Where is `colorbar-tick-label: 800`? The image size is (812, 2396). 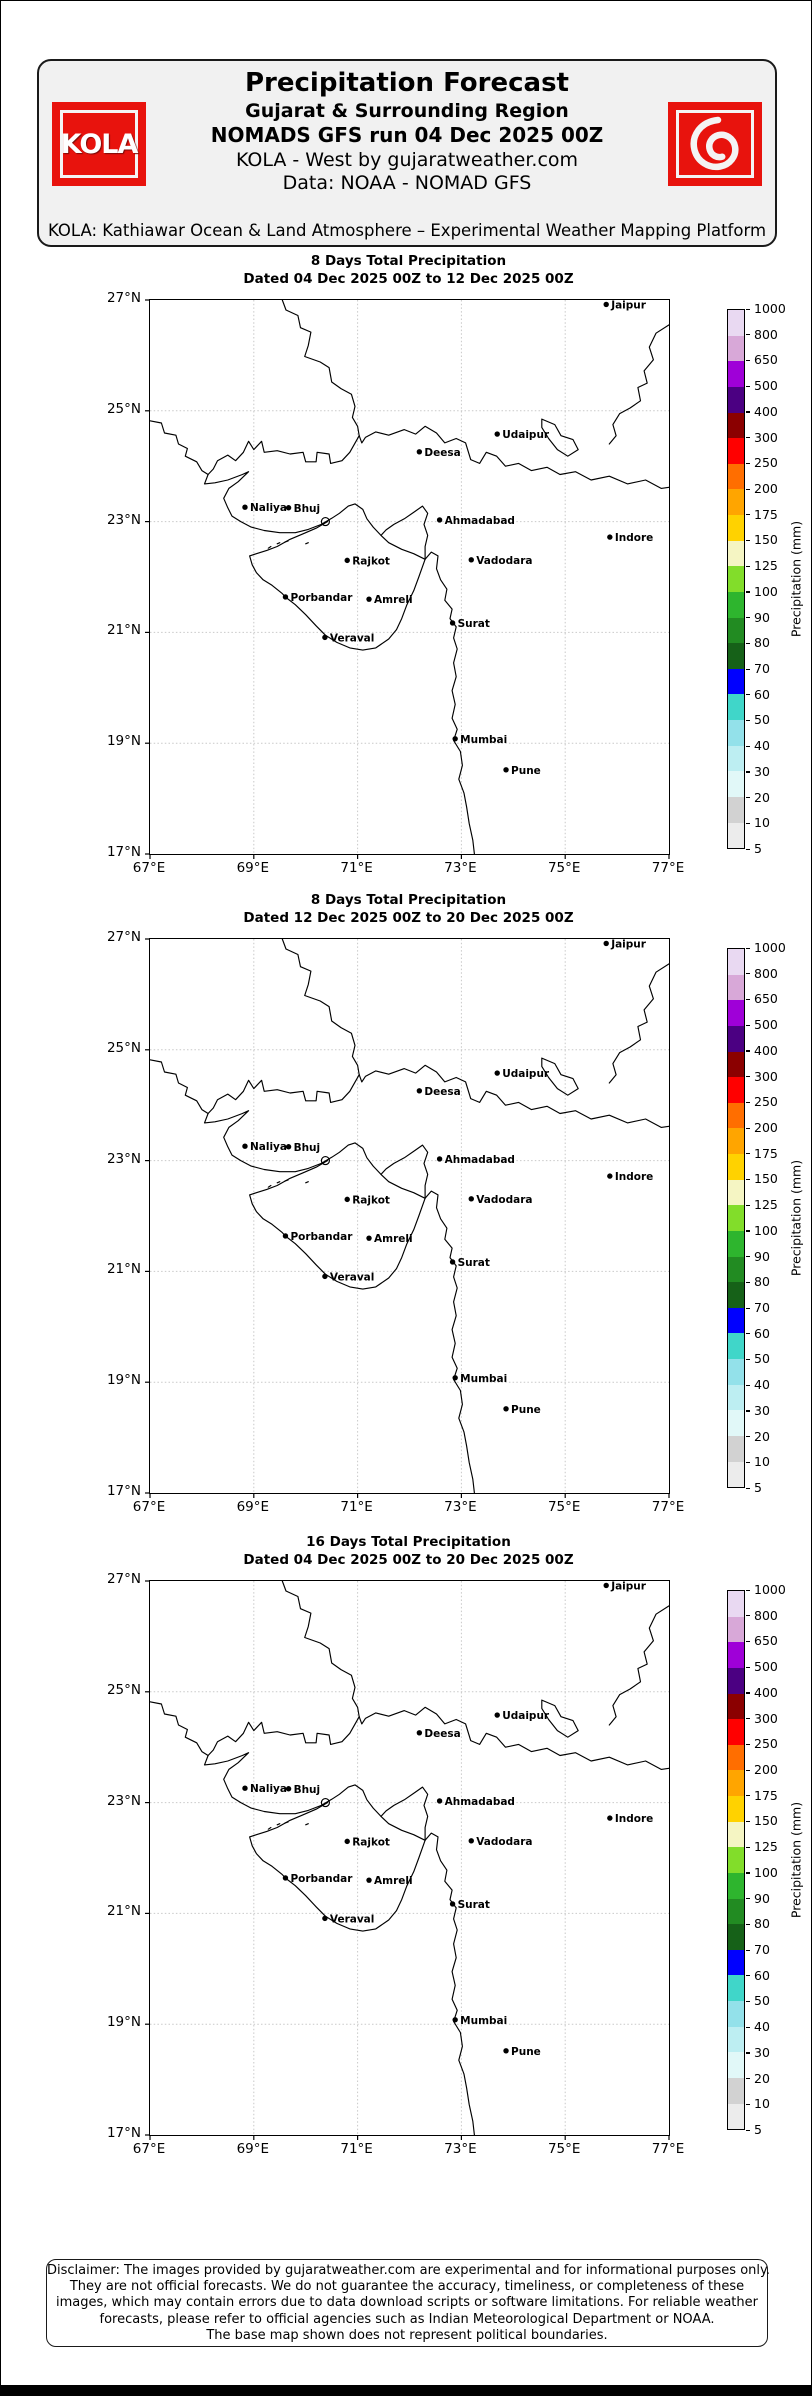 colorbar-tick-label: 800 is located at coordinates (766, 1615).